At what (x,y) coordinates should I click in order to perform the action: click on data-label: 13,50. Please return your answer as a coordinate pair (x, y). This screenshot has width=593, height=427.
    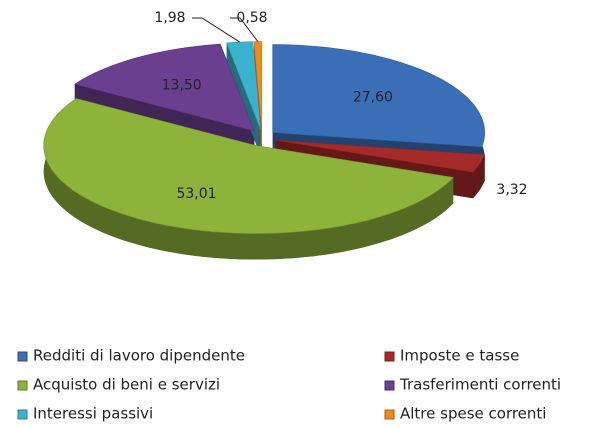
    Looking at the image, I should click on (182, 86).